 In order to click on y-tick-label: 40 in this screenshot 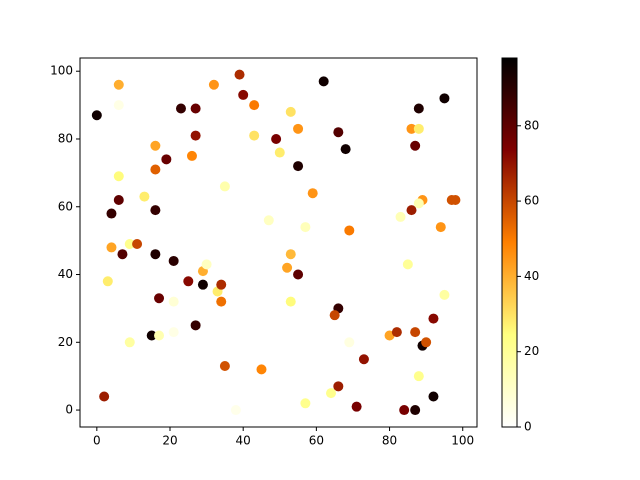, I will do `click(65, 274)`.